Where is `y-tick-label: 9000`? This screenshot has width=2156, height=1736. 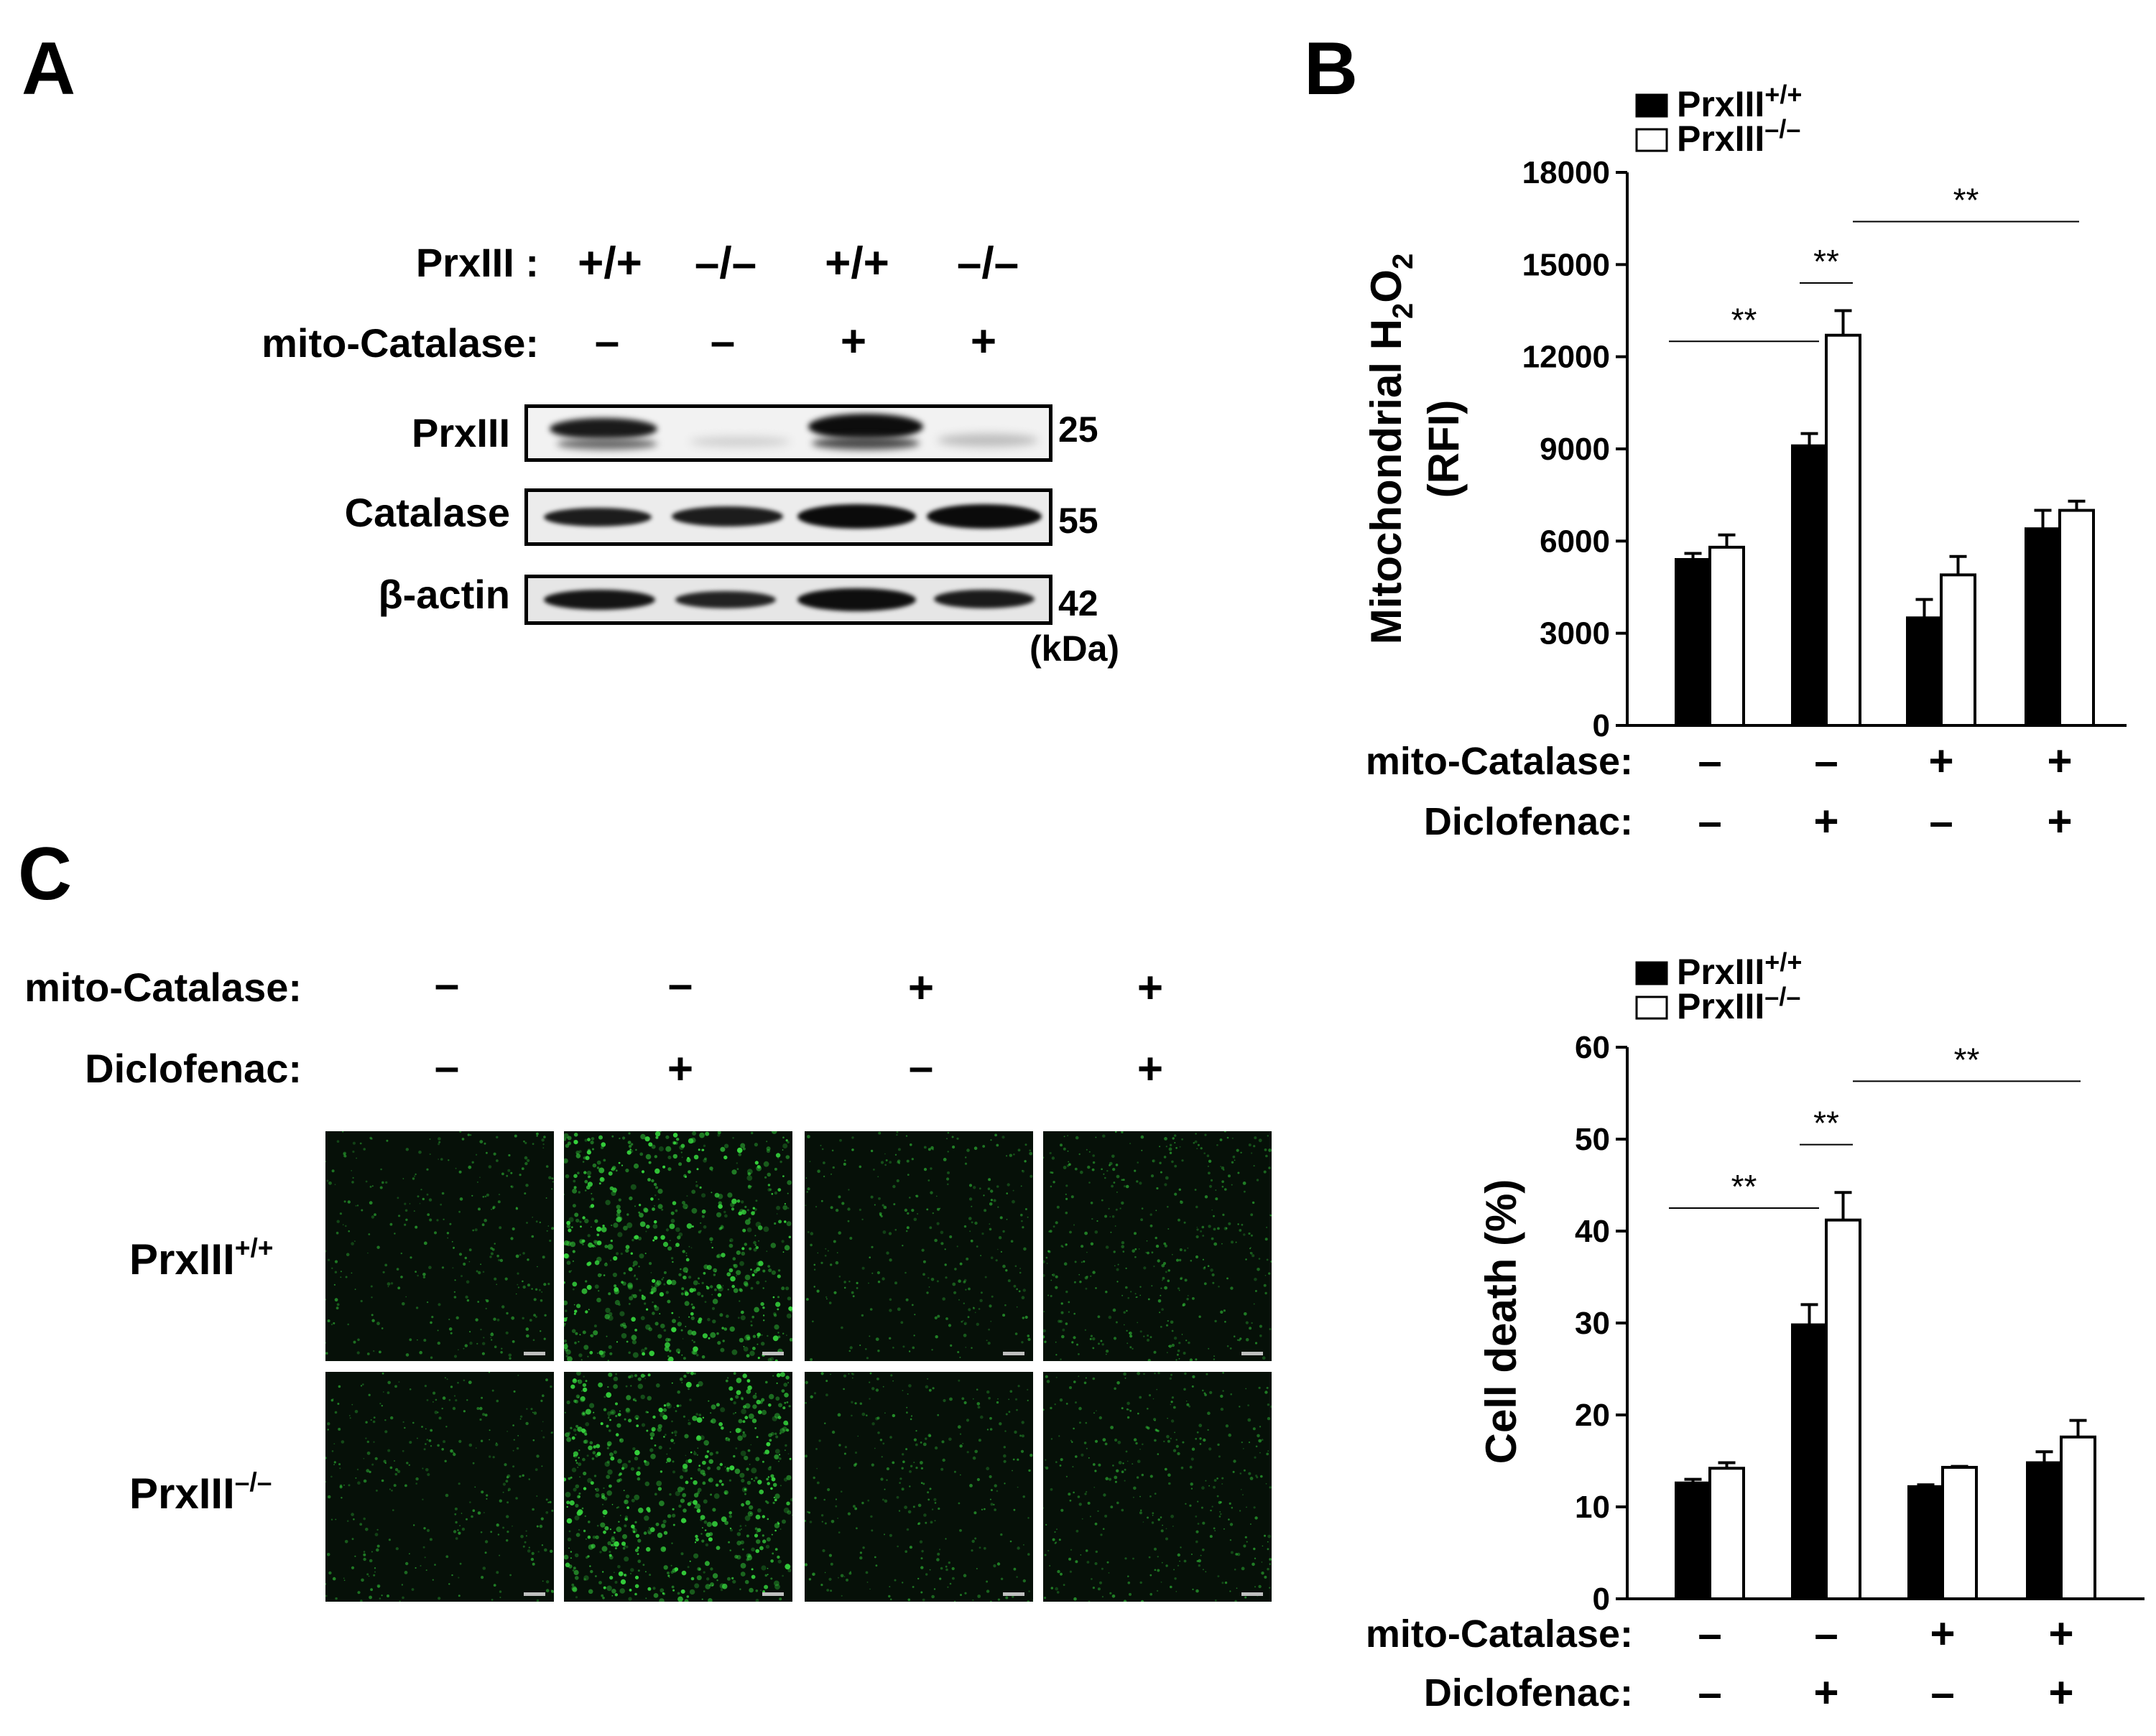
y-tick-label: 9000 is located at coordinates (1575, 449).